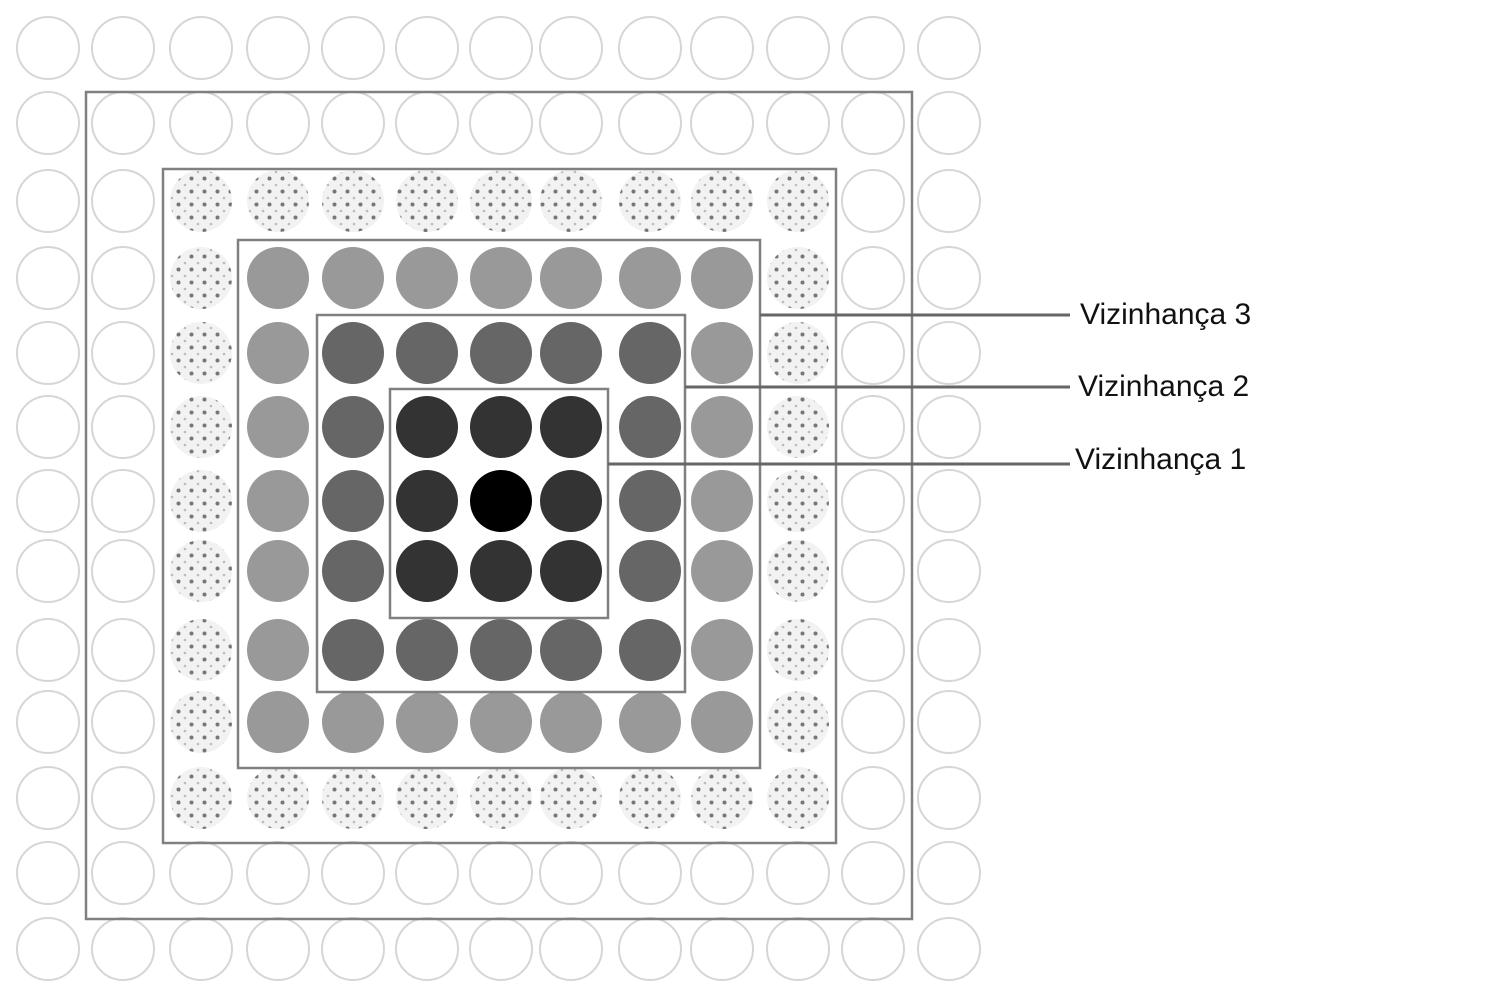 Image resolution: width=1500 pixels, height=1000 pixels. Describe the element at coordinates (839, 389) in the screenshot. I see `leader-lines` at that location.